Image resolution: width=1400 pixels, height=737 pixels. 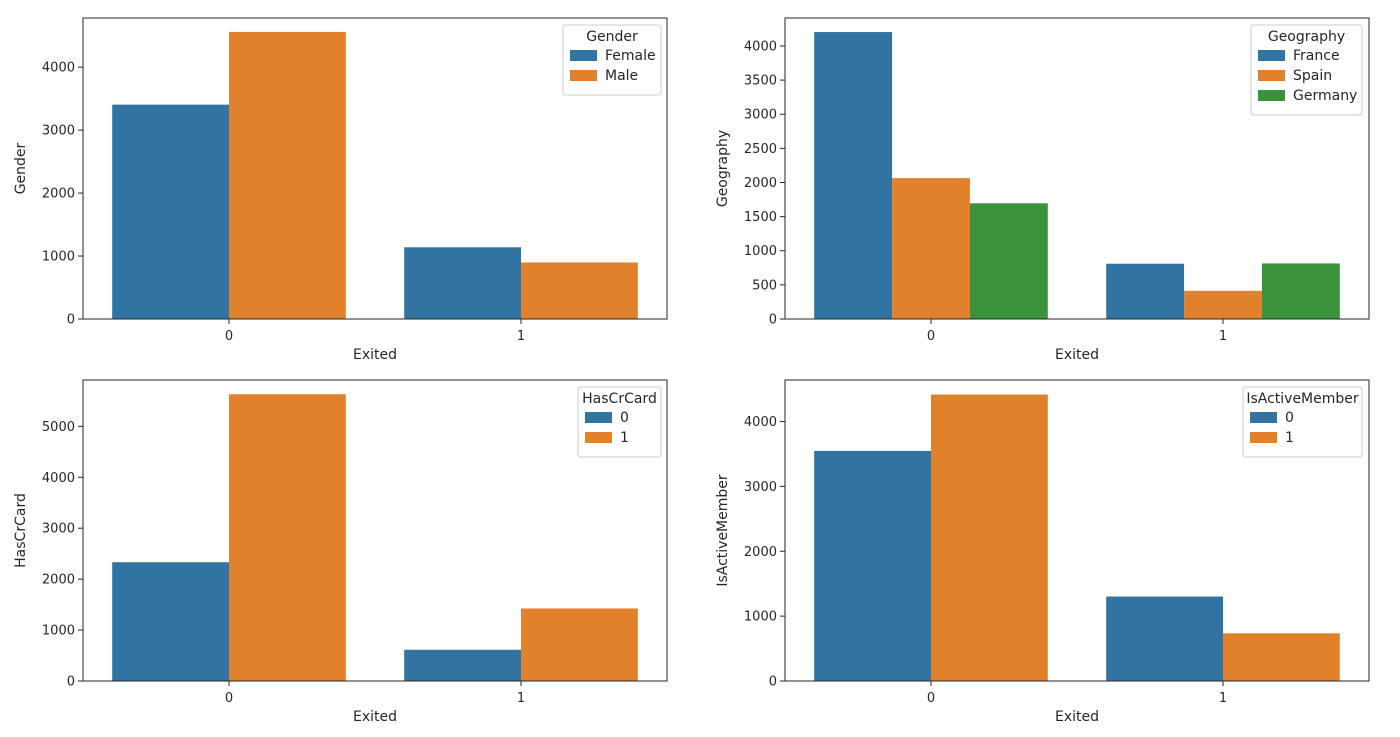 I want to click on y-axis-label: Geography, so click(x=723, y=168).